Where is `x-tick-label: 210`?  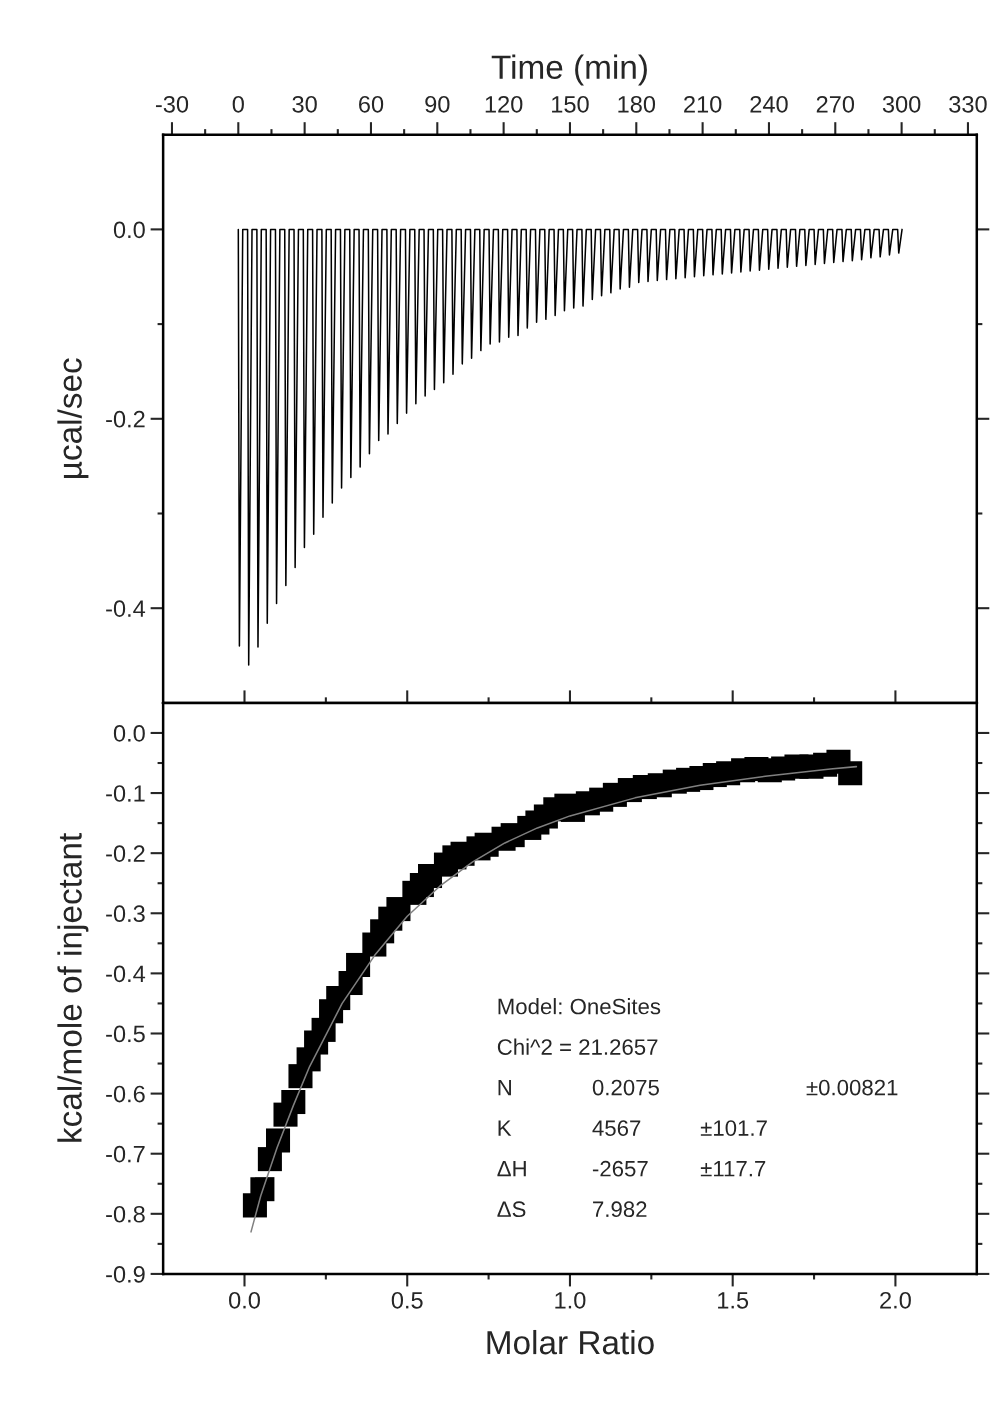
x-tick-label: 210 is located at coordinates (703, 104).